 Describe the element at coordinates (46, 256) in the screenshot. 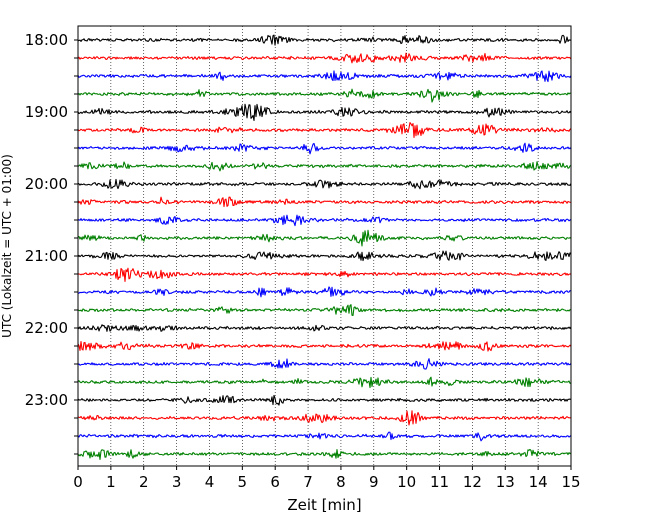

I see `y-tick-label-3: 21:00` at that location.